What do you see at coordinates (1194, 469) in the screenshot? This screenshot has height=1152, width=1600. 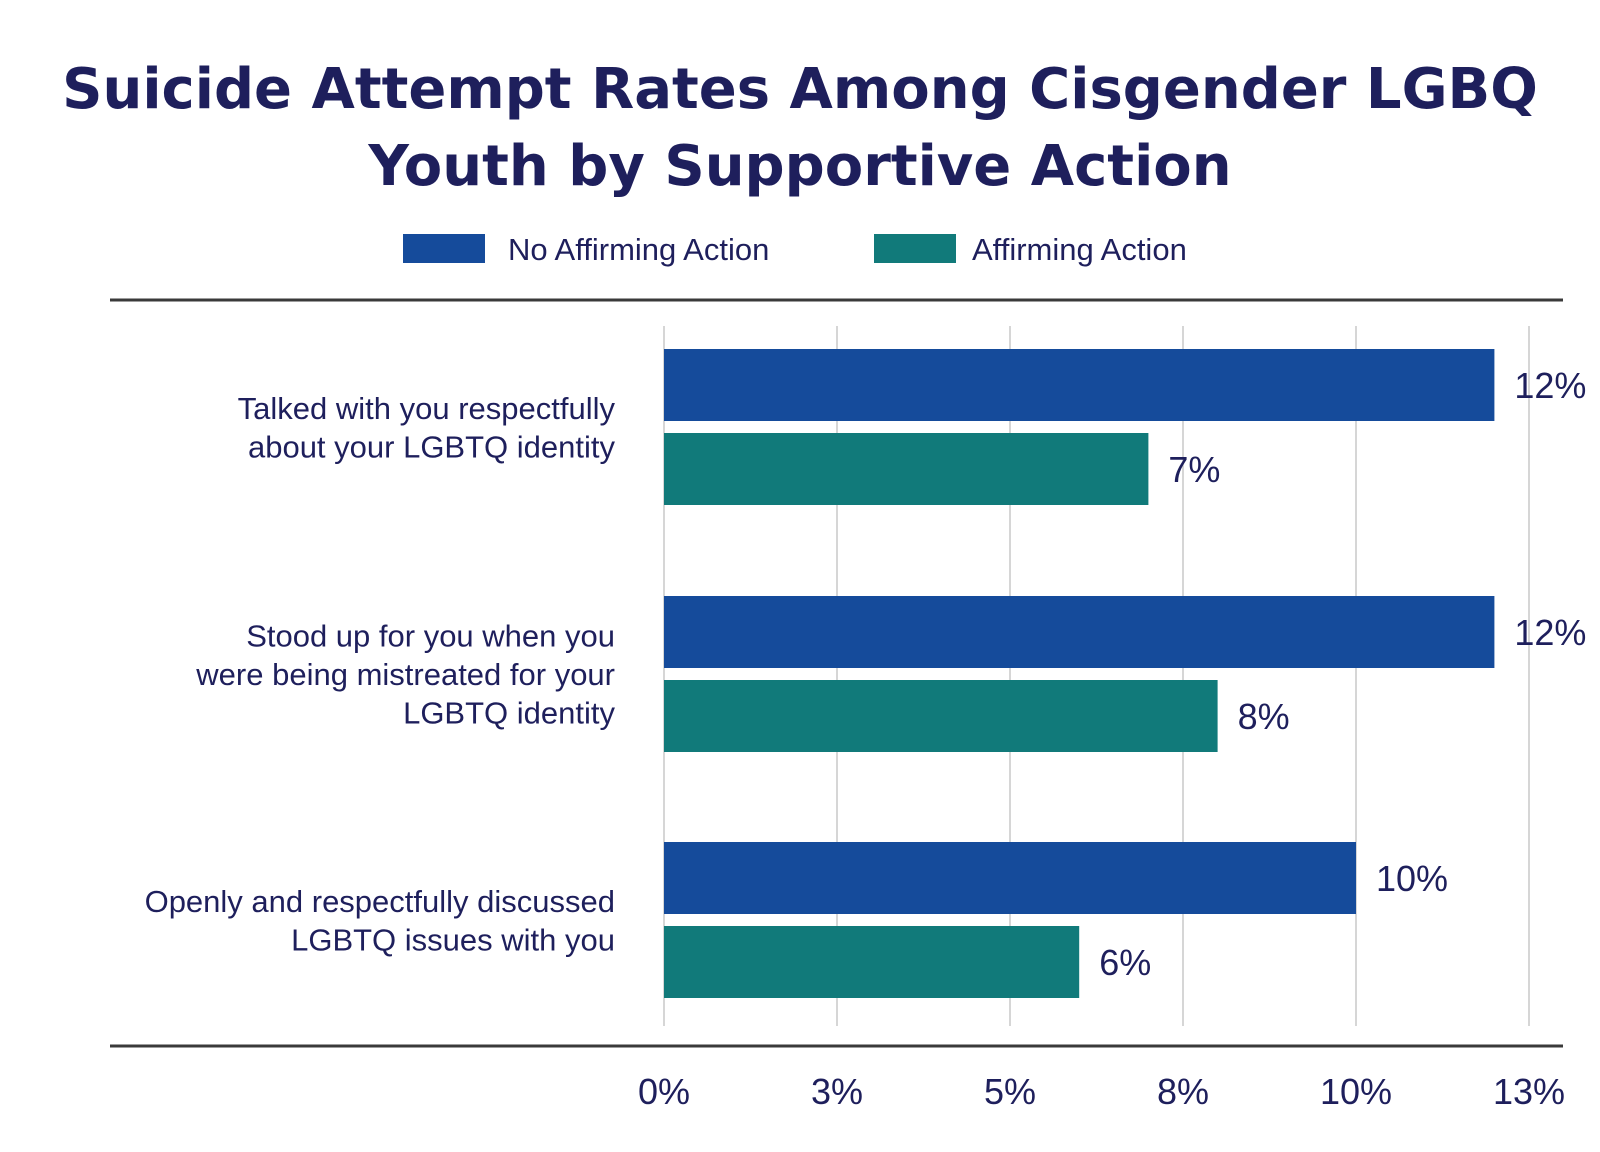 I see `data-label: 7%` at bounding box center [1194, 469].